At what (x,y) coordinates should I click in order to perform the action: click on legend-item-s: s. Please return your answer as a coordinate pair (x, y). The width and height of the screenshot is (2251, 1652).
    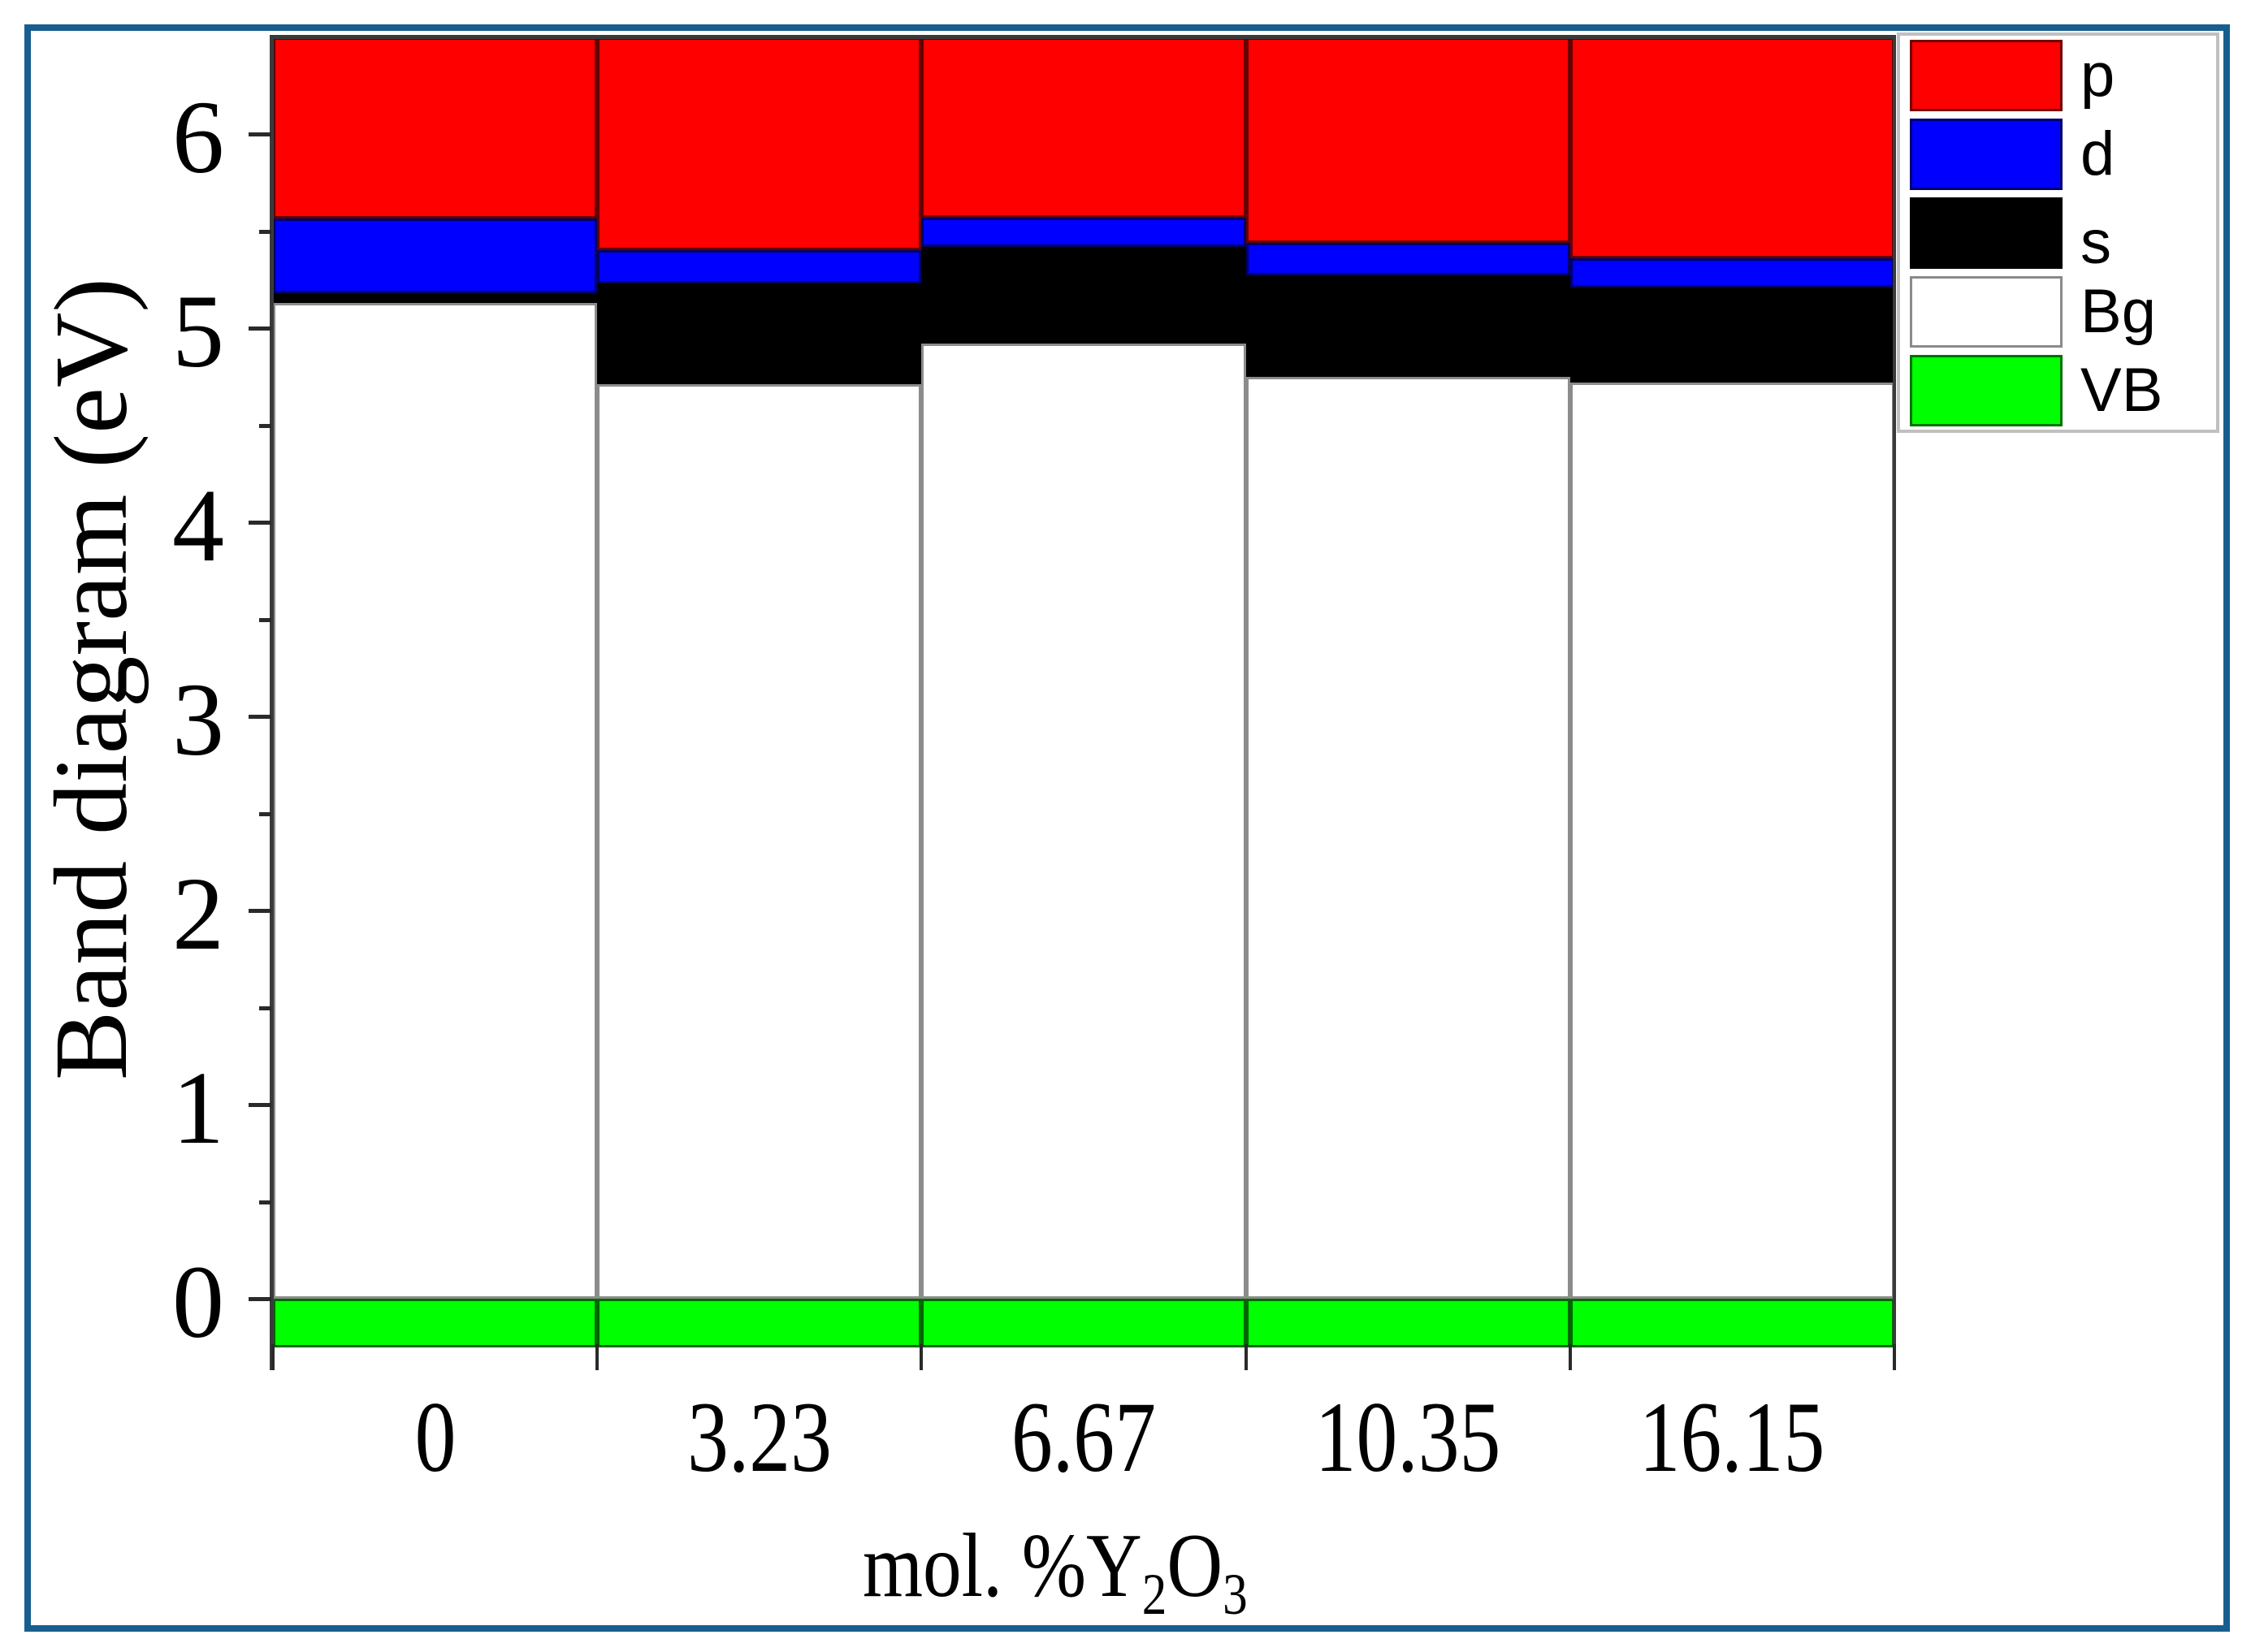
    Looking at the image, I should click on (2060, 237).